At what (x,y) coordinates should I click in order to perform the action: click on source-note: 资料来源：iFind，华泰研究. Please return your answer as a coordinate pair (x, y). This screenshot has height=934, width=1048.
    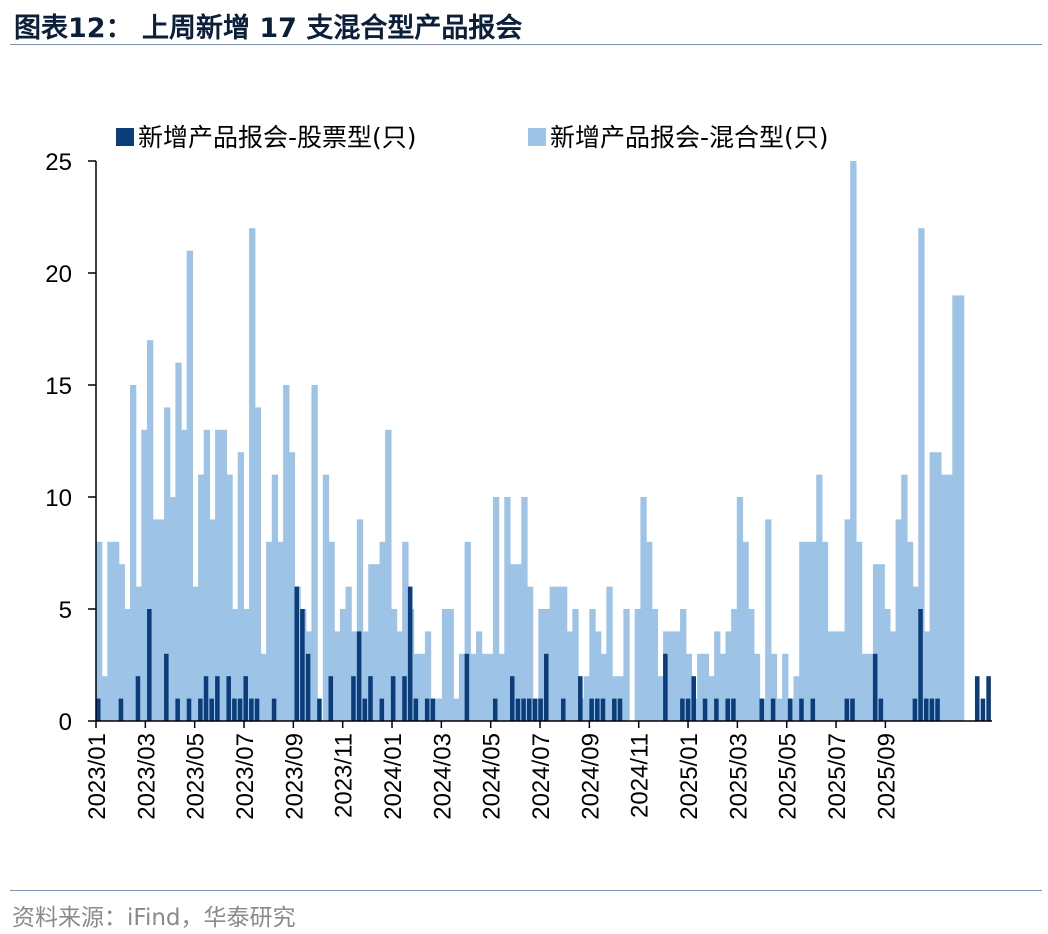
    Looking at the image, I should click on (154, 918).